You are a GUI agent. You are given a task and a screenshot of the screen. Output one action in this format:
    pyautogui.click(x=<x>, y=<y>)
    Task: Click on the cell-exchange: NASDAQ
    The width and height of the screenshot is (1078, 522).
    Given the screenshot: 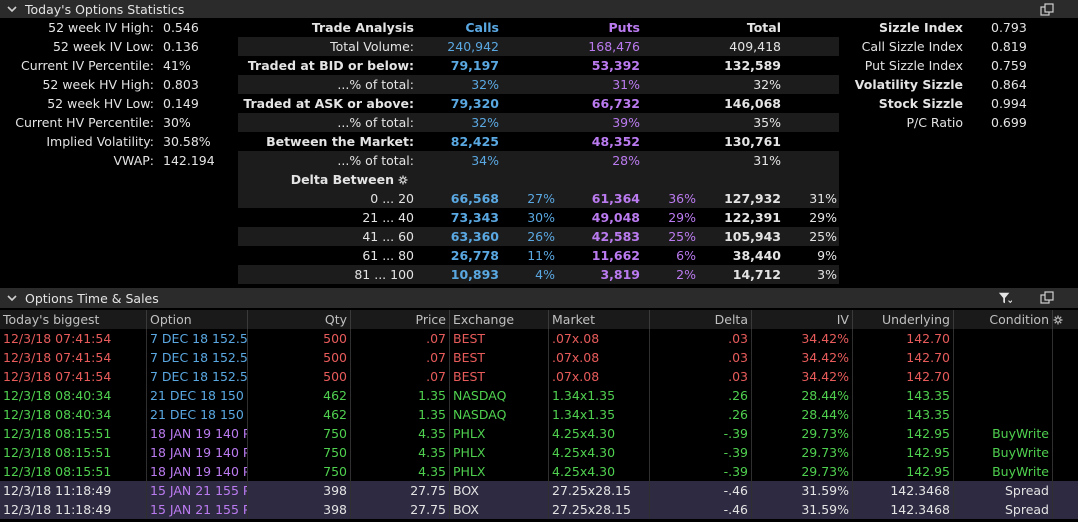 What is the action you would take?
    pyautogui.click(x=499, y=395)
    